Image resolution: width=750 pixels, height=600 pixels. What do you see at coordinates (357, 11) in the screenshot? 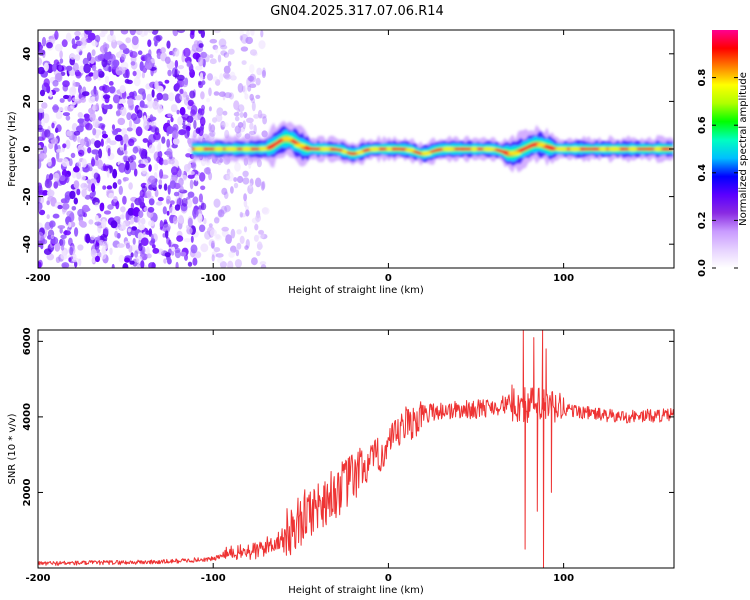
I see `chart-title: GN04.2025.317.07.06.R14` at bounding box center [357, 11].